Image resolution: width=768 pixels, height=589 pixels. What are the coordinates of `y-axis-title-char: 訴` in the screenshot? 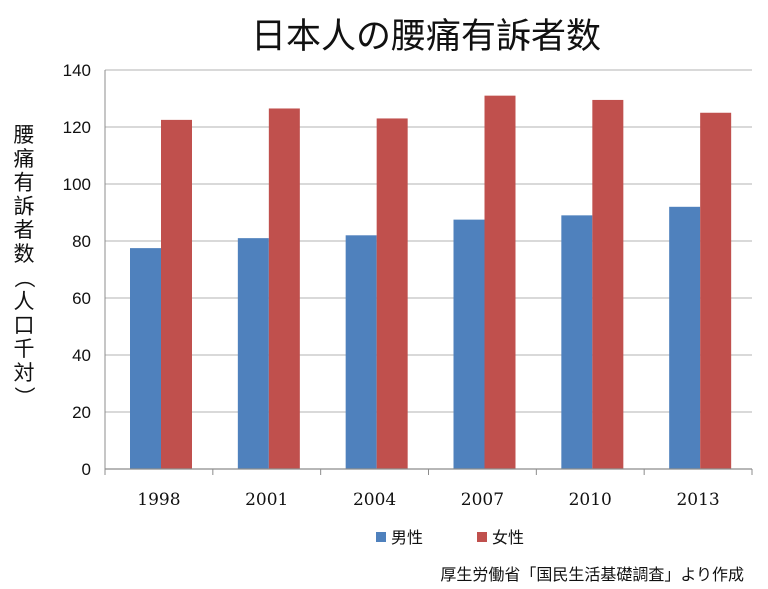 It's located at (24, 206).